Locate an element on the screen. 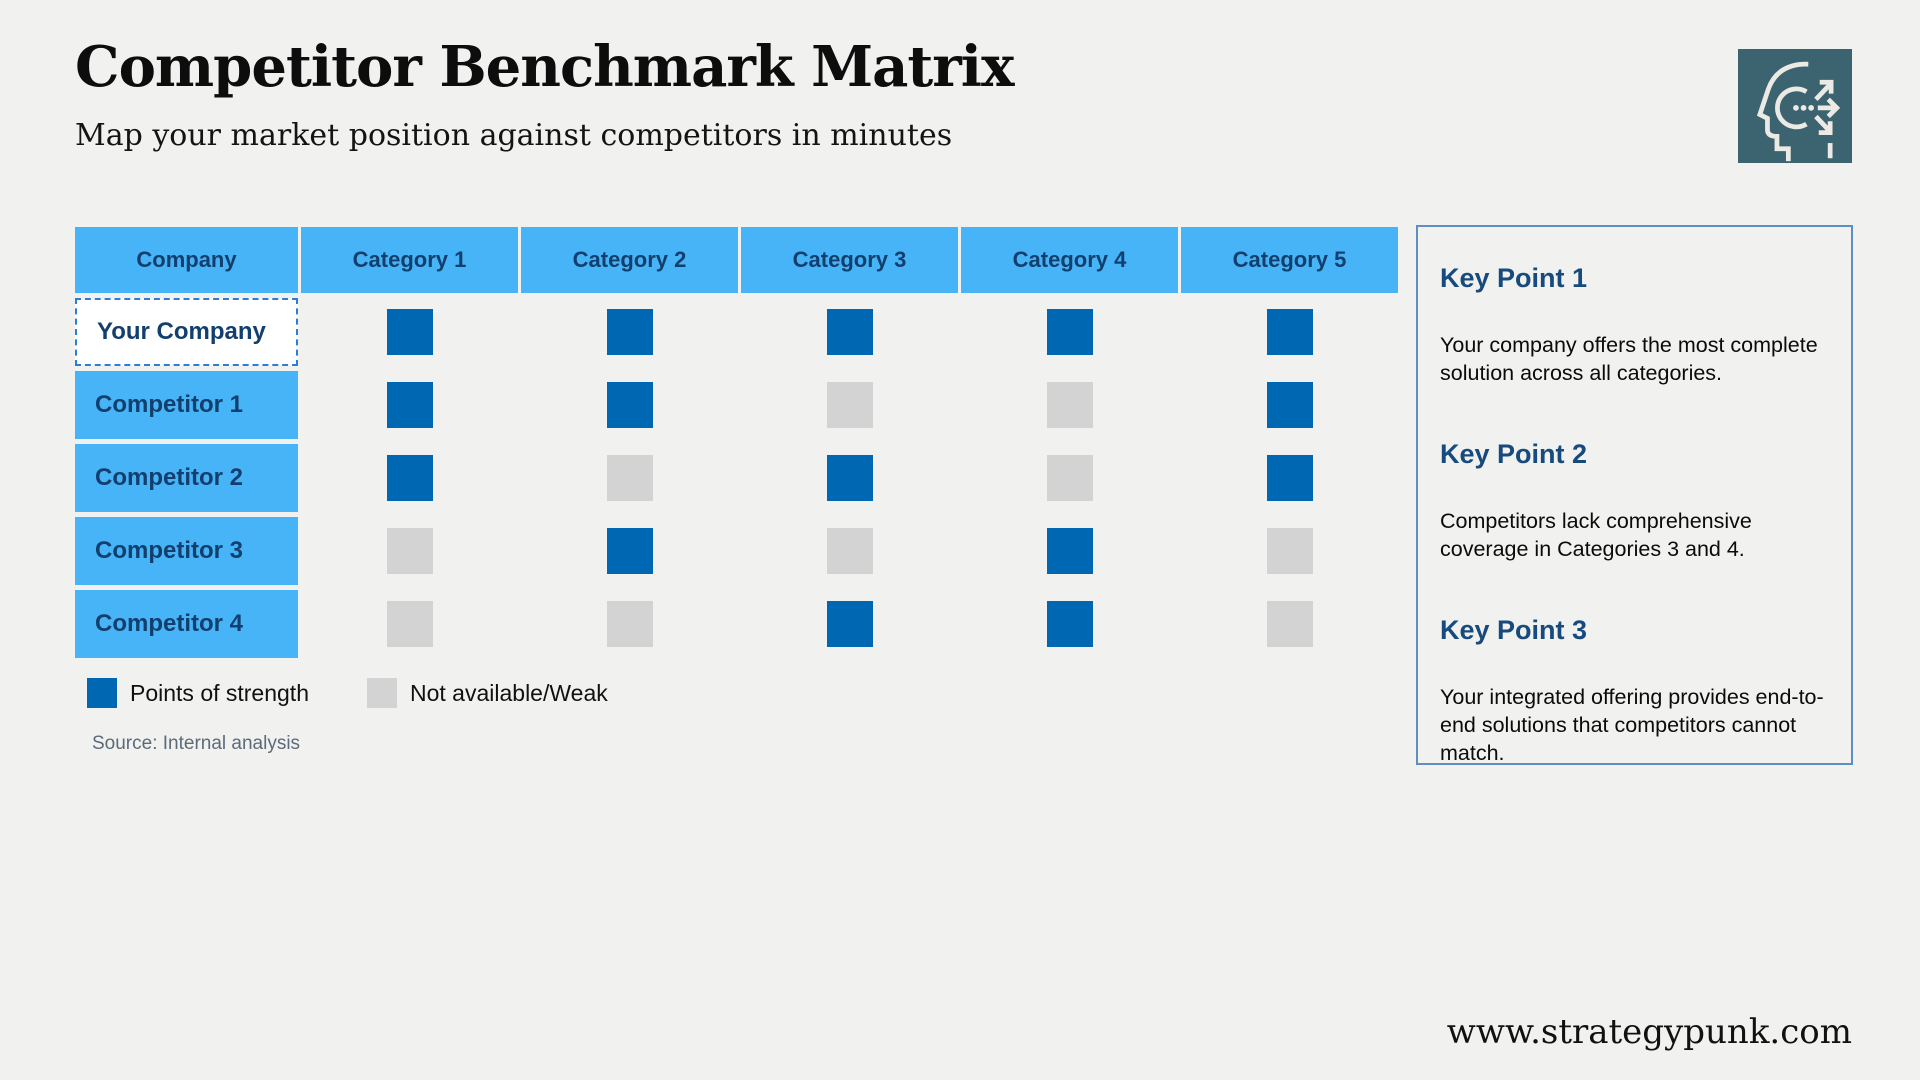  row-label-competitor-4: Competitor 4 is located at coordinates (186, 624).